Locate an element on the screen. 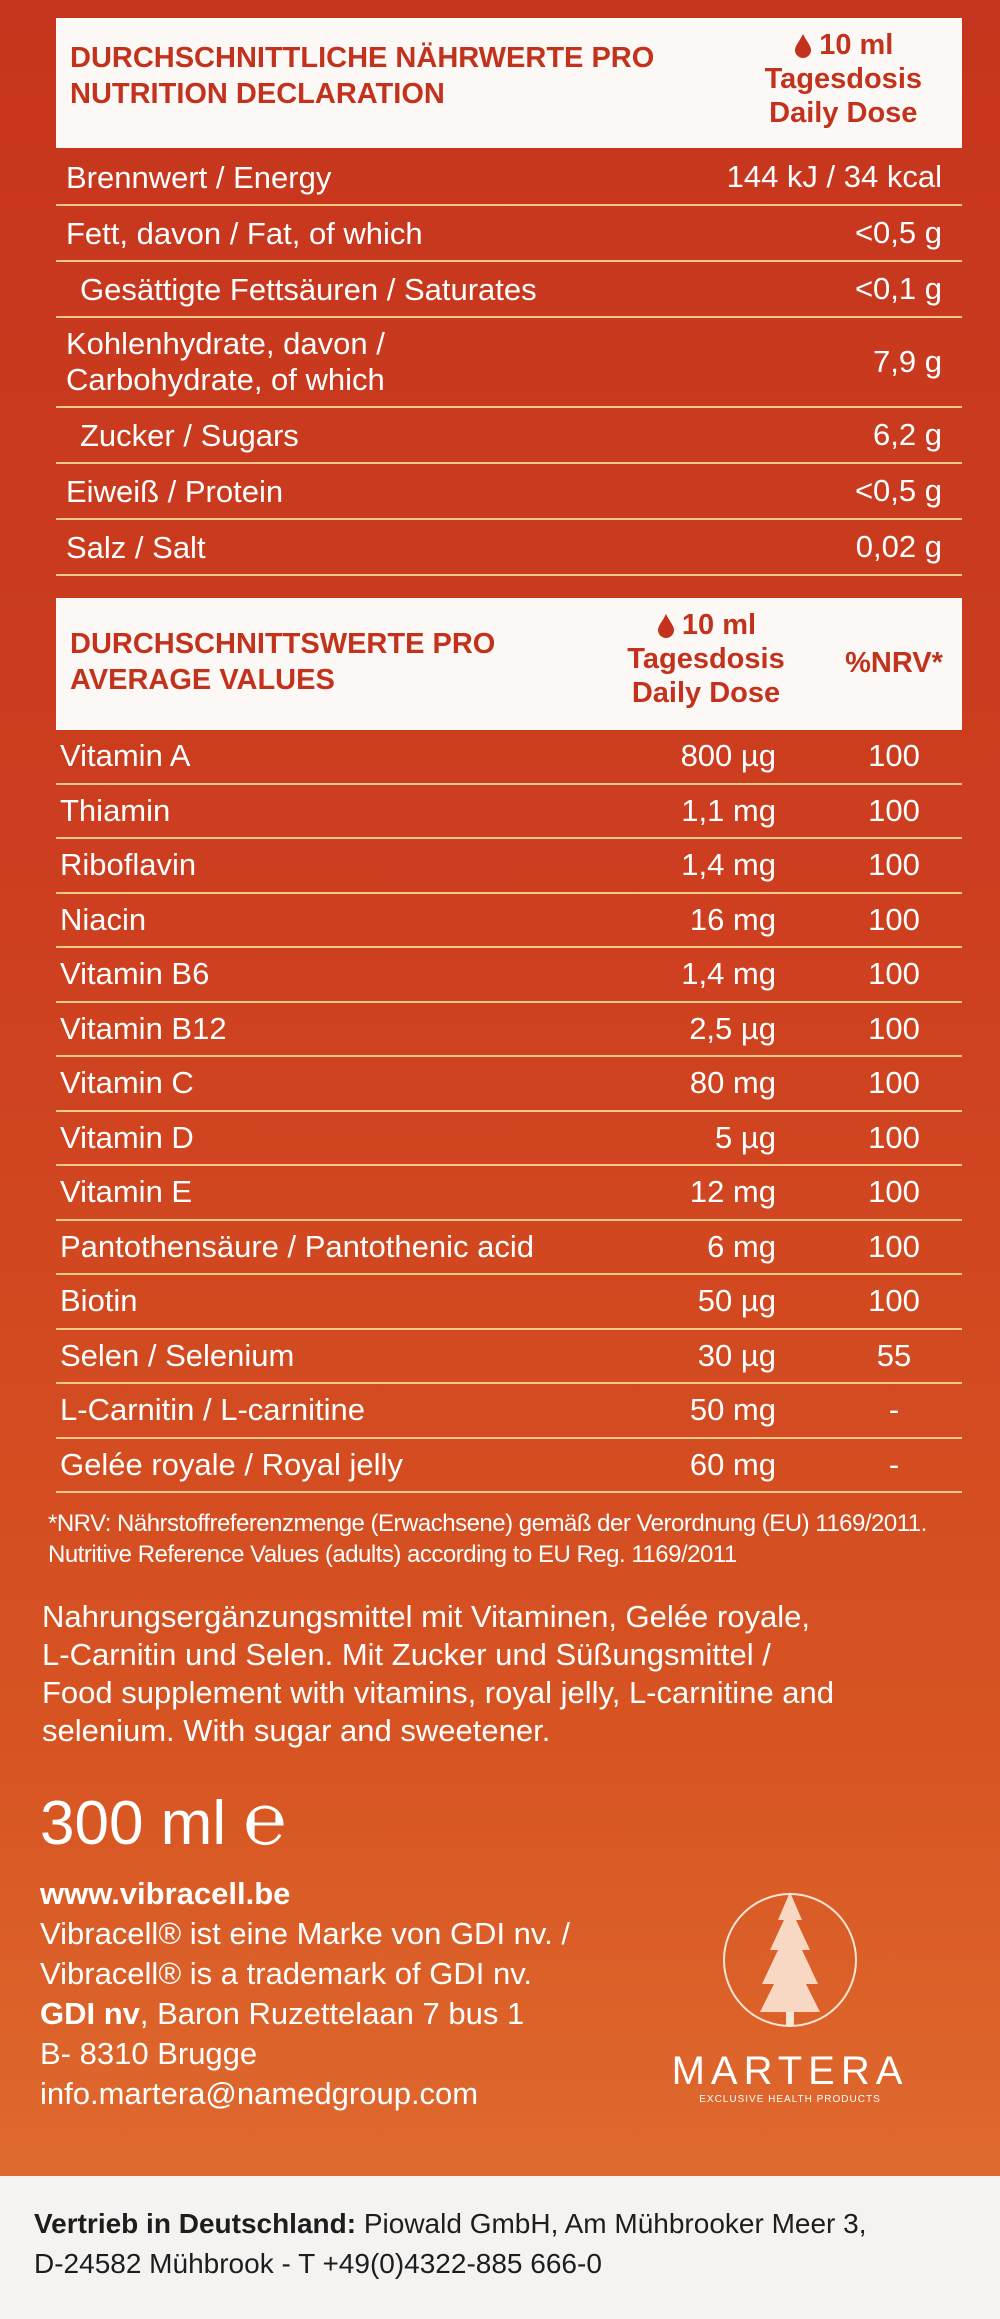  row-dose: 60 mg is located at coordinates (733, 1465).